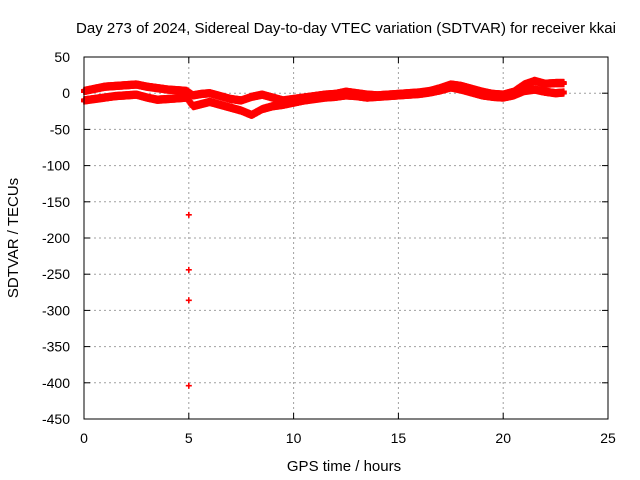  What do you see at coordinates (13, 238) in the screenshot?
I see `y-axis-label: SDTVAR / TECUs` at bounding box center [13, 238].